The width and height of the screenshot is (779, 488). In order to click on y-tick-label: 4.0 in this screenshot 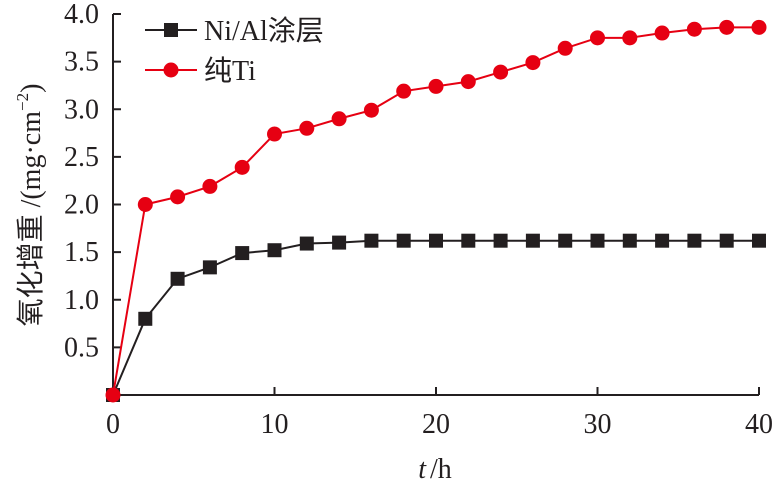, I will do `click(81, 15)`.